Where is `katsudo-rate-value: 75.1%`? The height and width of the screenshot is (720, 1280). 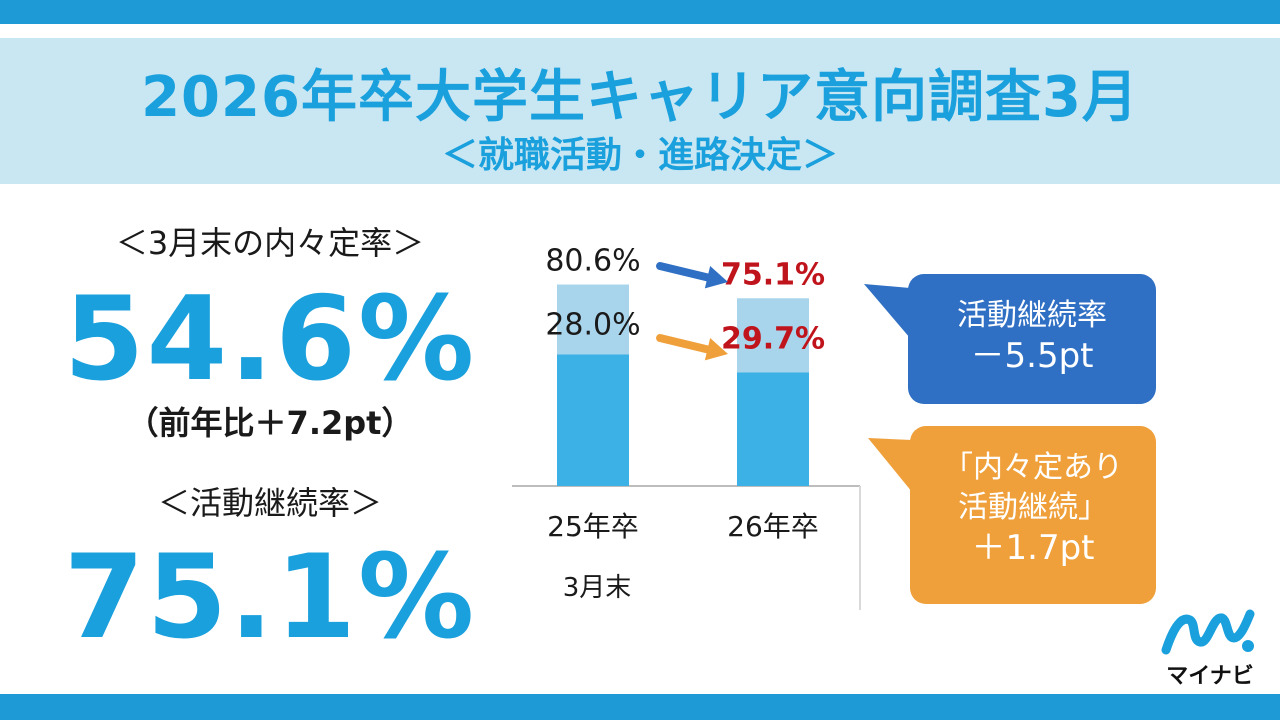
katsudo-rate-value: 75.1% is located at coordinates (270, 597).